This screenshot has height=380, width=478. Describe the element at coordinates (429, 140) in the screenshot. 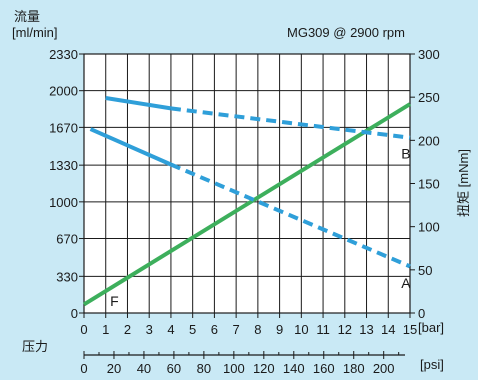

I see `right-tick-label: 200` at that location.